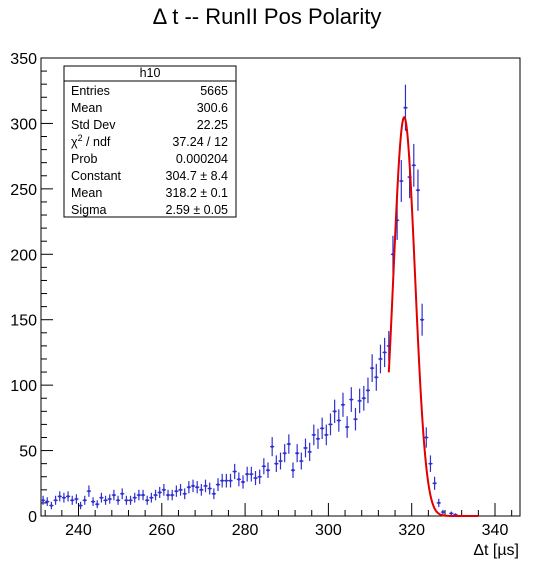 The image size is (534, 562). I want to click on stats-row: Entries 5665, so click(149, 91).